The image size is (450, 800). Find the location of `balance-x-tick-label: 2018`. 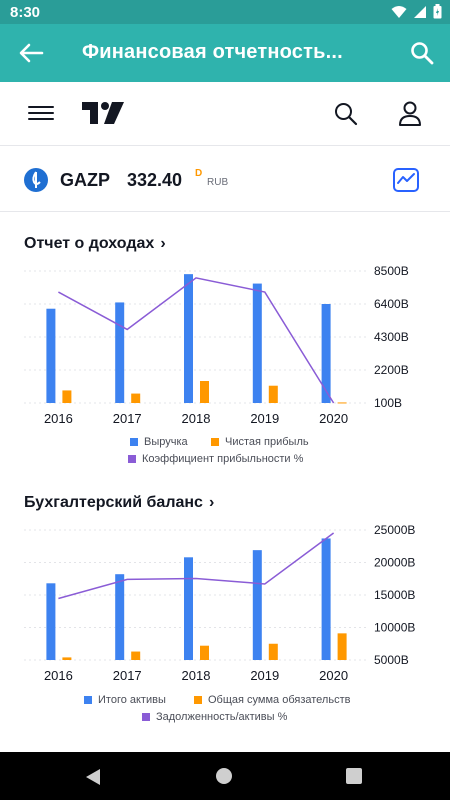

balance-x-tick-label: 2018 is located at coordinates (196, 675).